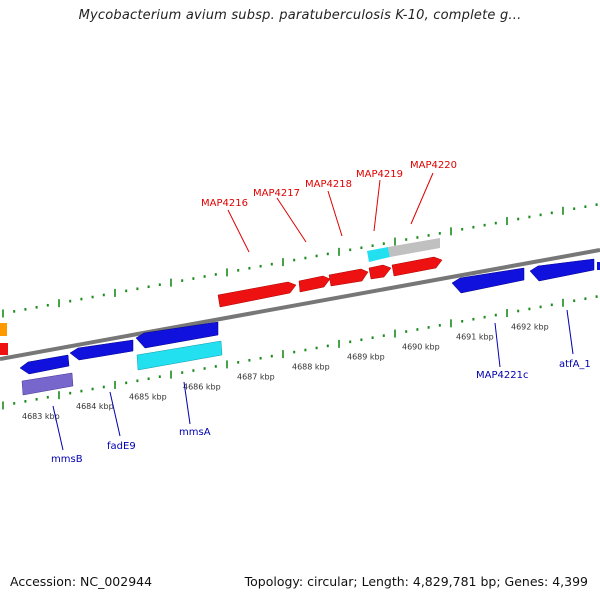 Image resolution: width=600 pixels, height=600 pixels. Describe the element at coordinates (101, 350) in the screenshot. I see `gene-fadE9` at that location.